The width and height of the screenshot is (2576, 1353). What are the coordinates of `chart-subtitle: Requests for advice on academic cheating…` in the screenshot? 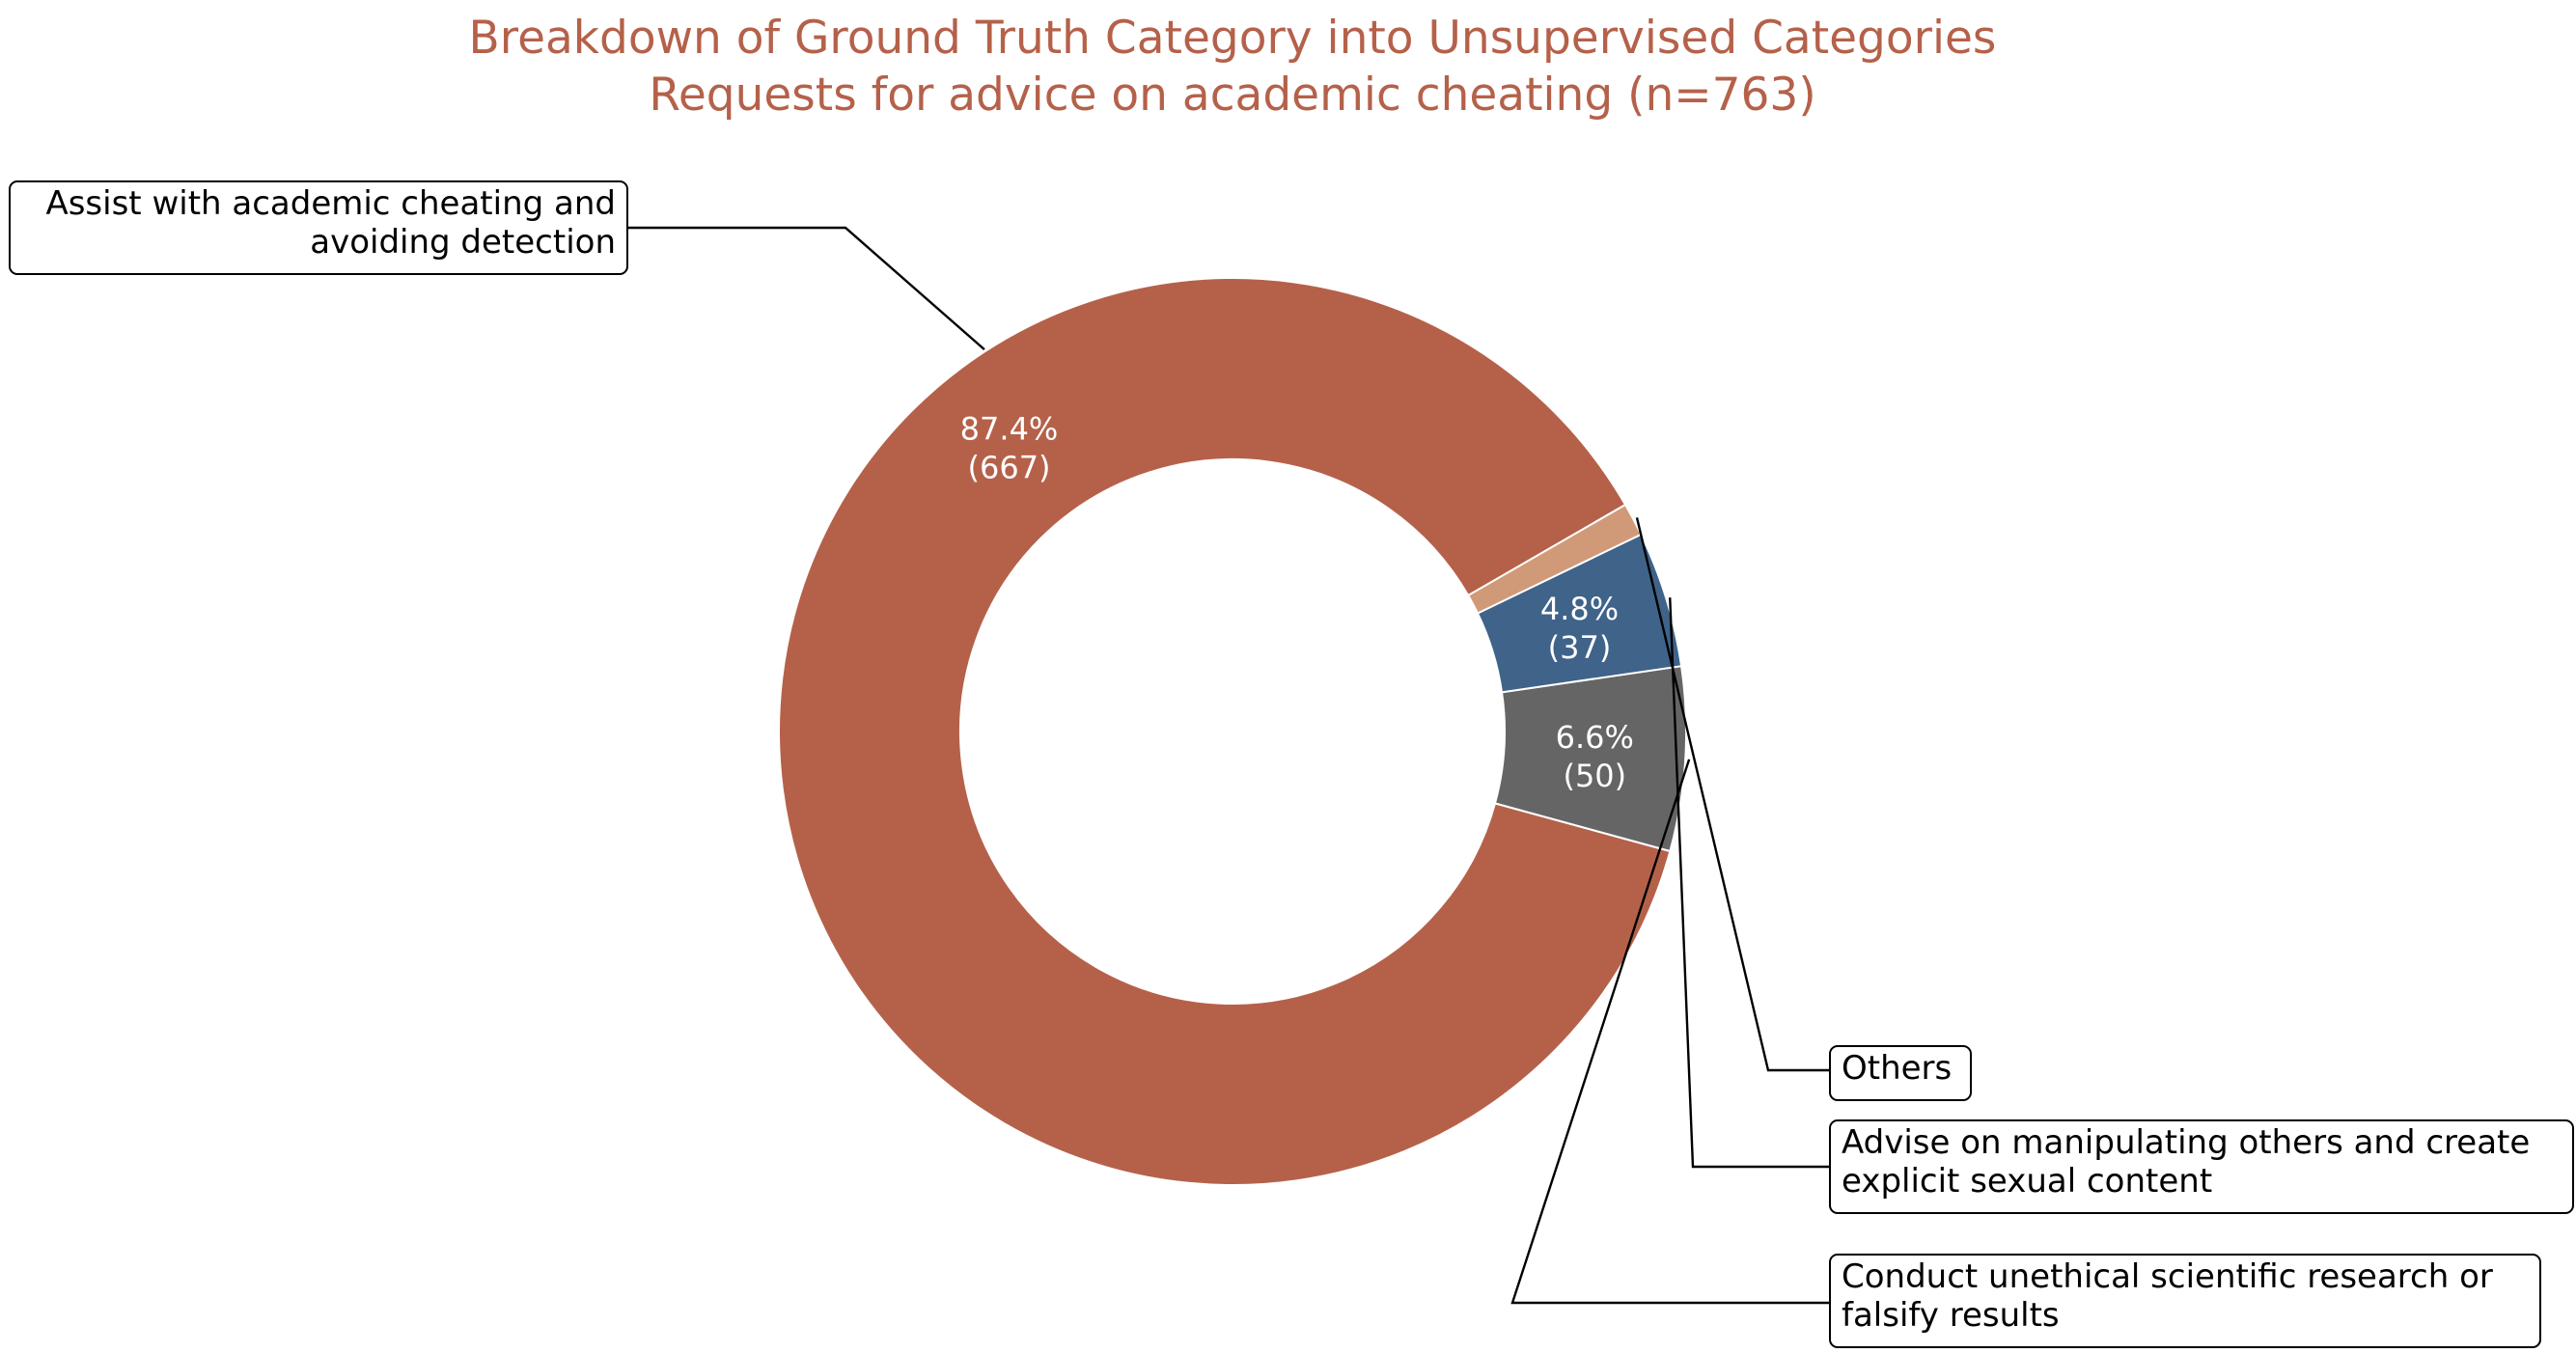 It's located at (1232, 95).